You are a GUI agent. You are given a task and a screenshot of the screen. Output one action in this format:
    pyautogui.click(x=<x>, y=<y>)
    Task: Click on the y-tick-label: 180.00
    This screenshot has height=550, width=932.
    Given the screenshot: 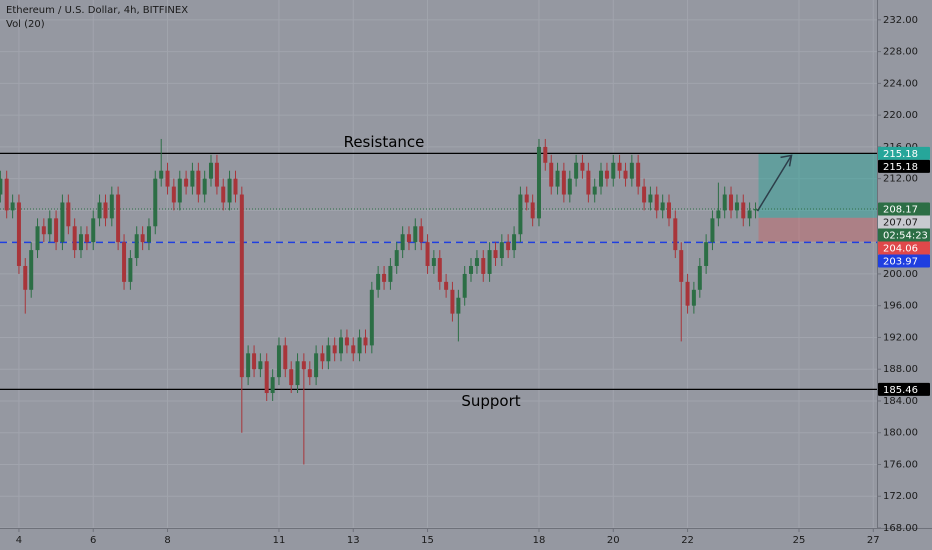 What is the action you would take?
    pyautogui.click(x=900, y=433)
    